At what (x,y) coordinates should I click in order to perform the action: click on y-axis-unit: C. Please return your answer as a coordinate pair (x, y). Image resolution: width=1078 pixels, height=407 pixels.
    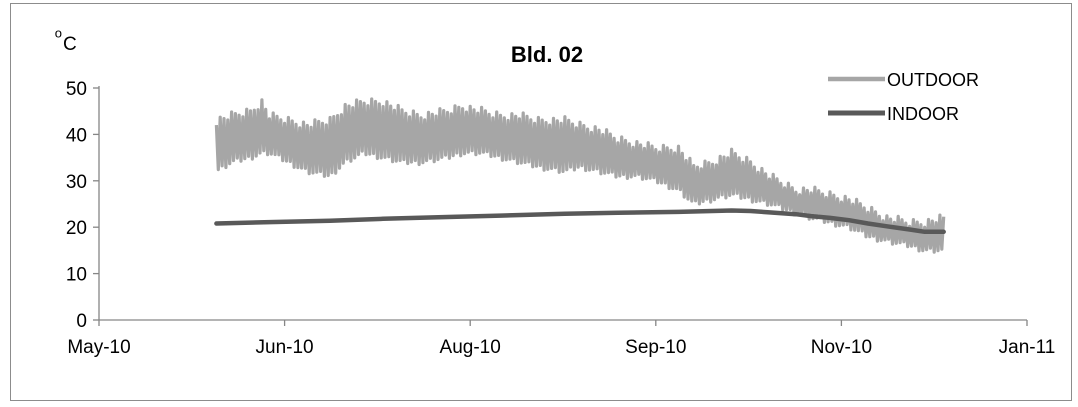
    Looking at the image, I should click on (70, 44).